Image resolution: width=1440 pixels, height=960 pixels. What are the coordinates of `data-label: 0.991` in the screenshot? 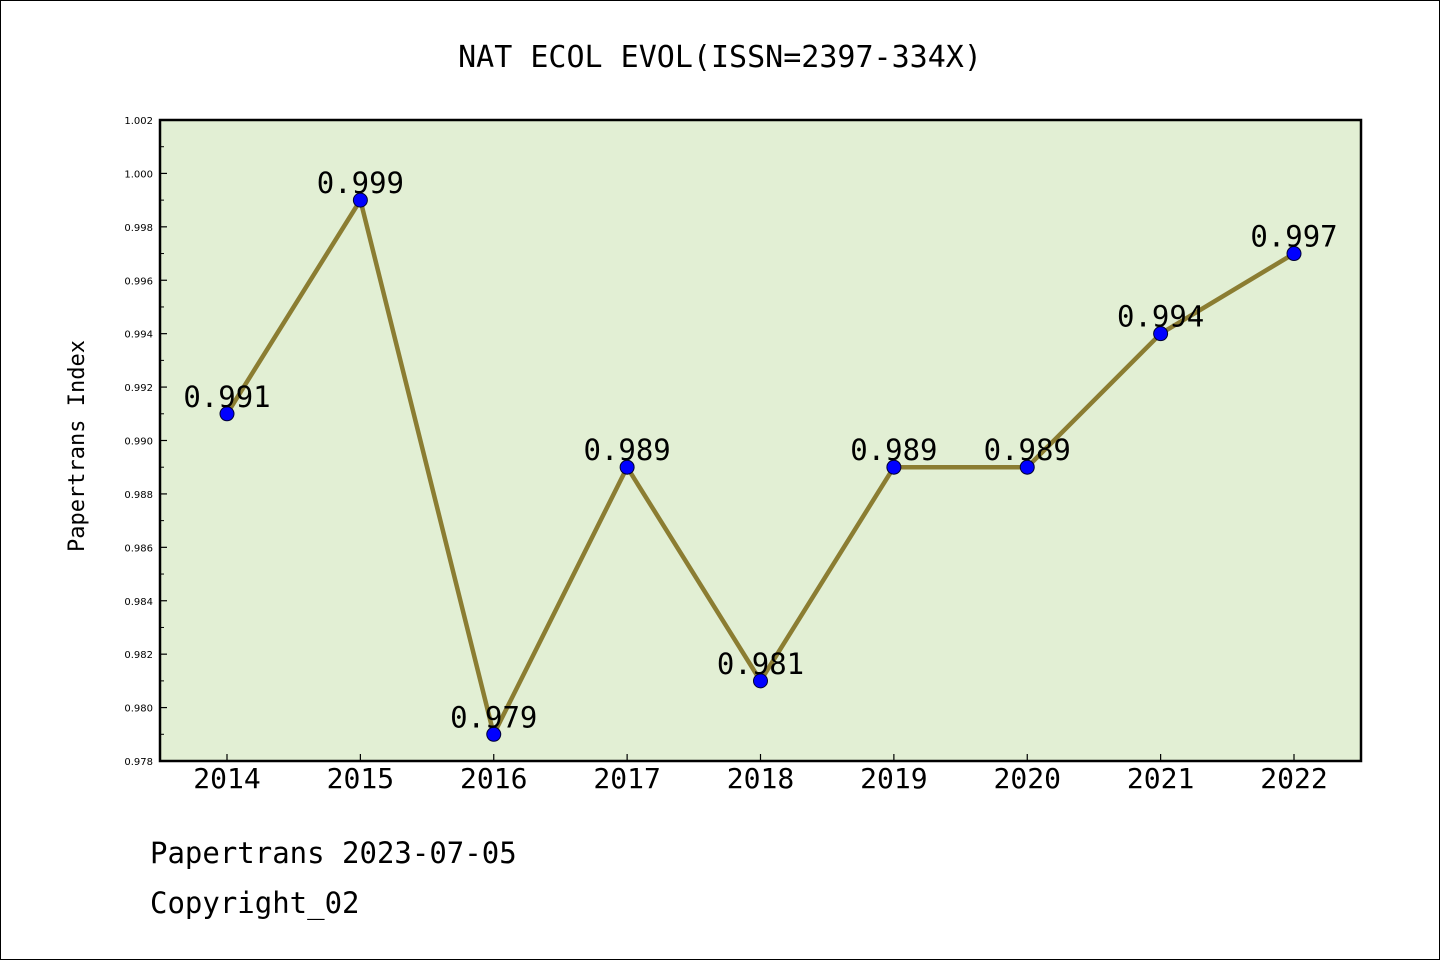 It's located at (226, 397).